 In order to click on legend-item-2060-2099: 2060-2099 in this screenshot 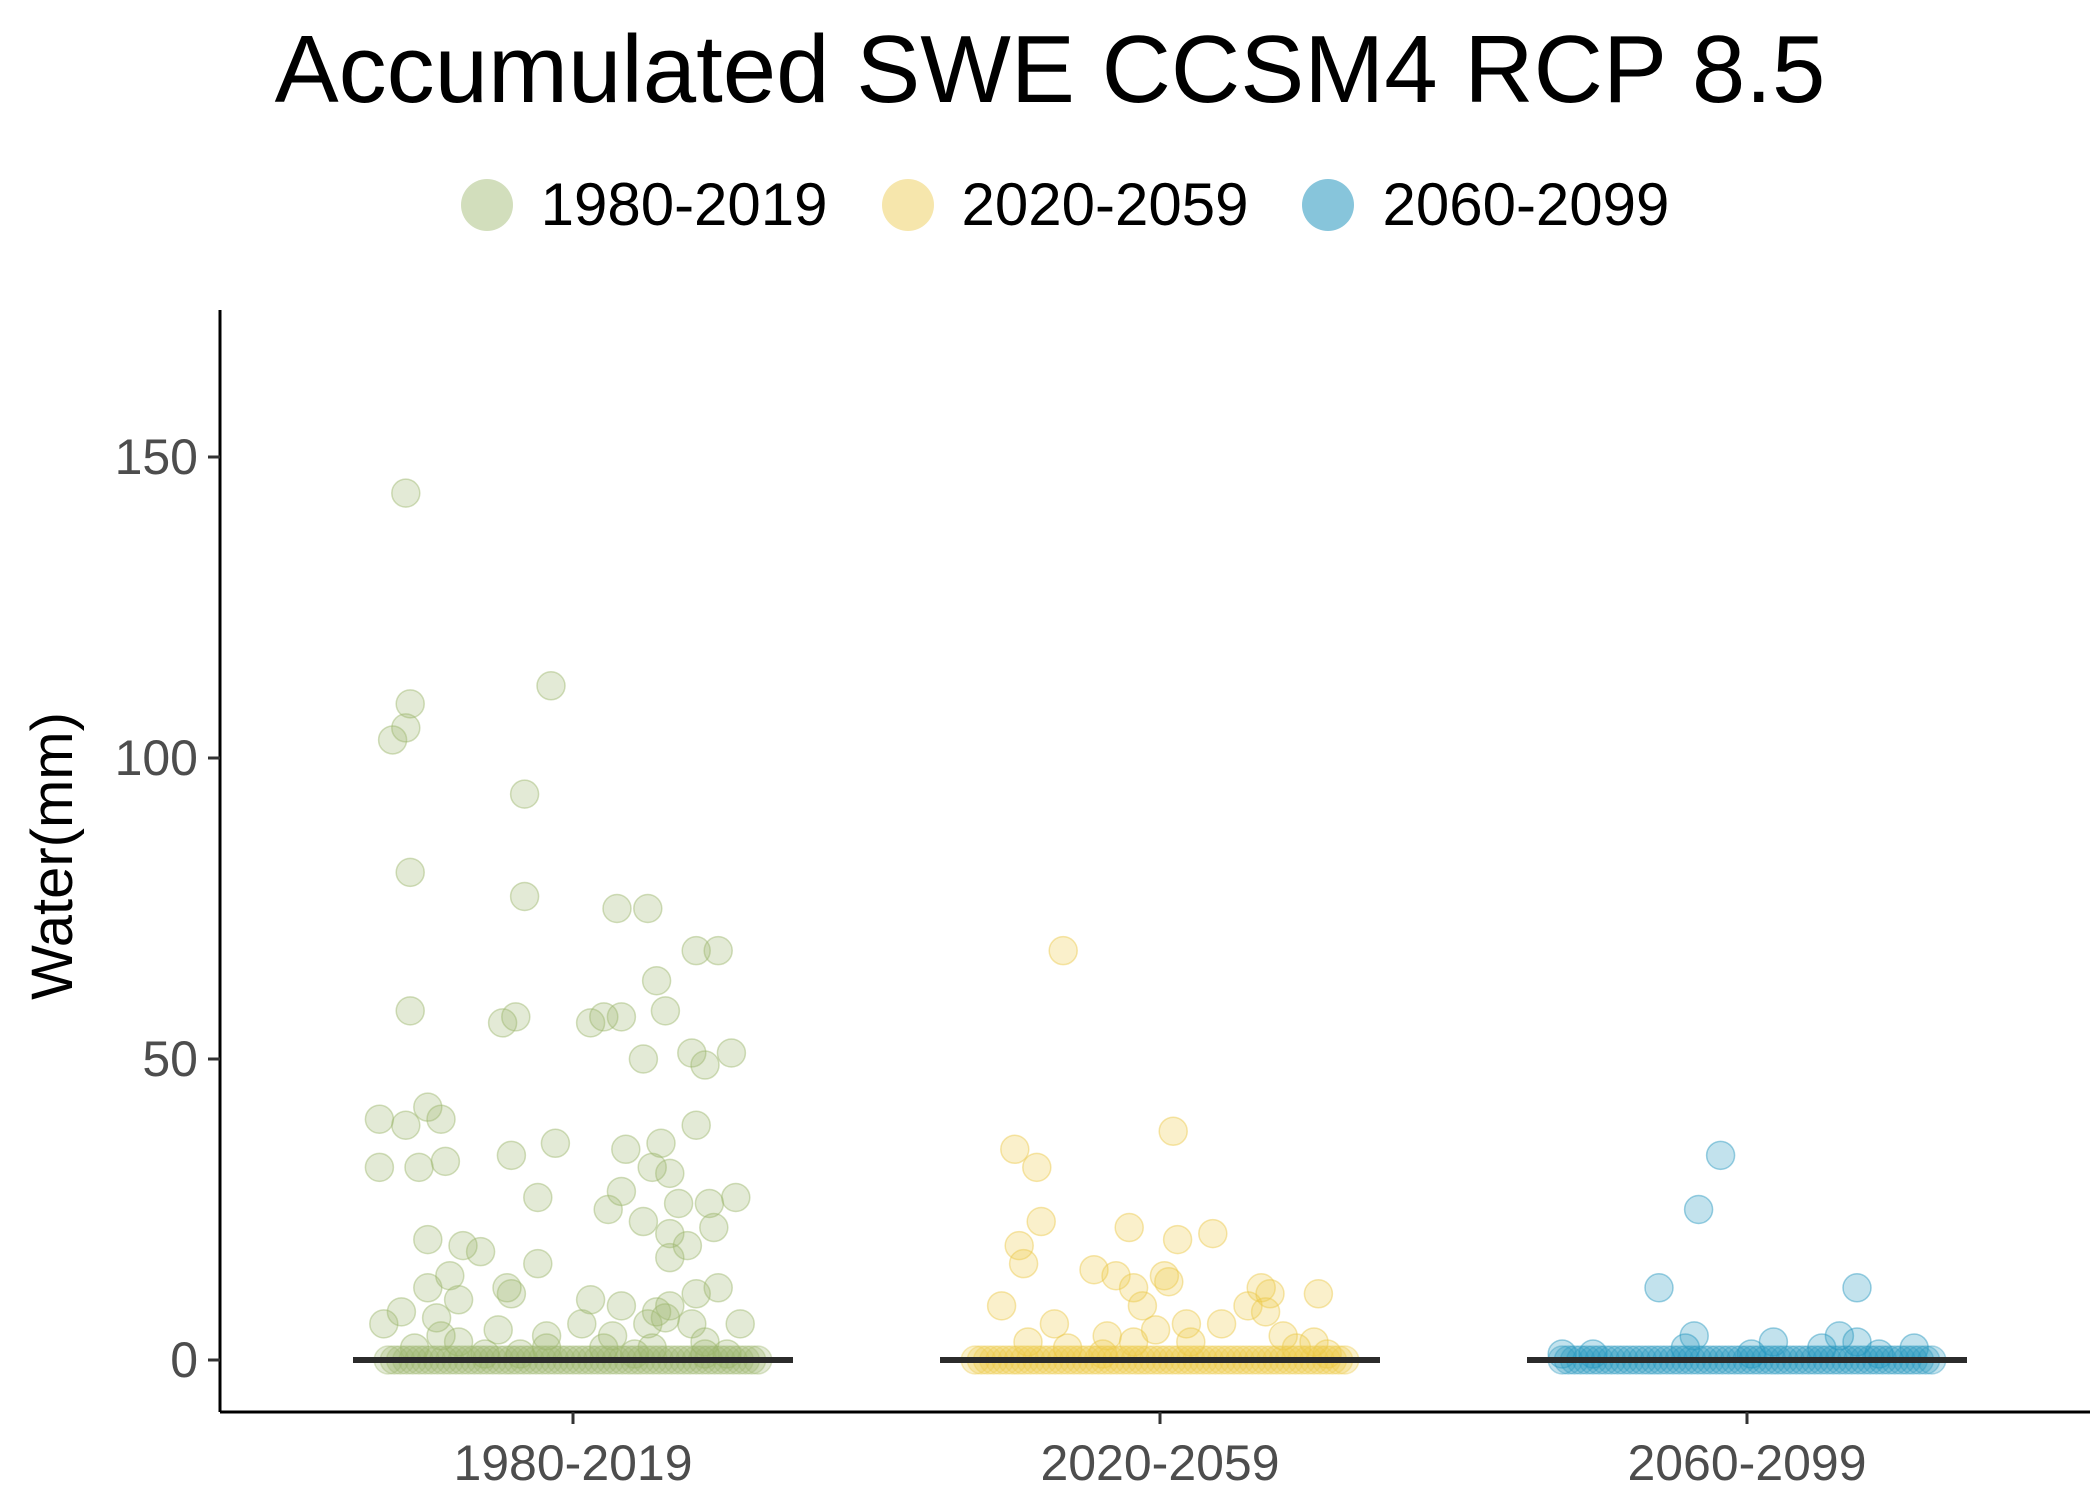, I will do `click(1485, 204)`.